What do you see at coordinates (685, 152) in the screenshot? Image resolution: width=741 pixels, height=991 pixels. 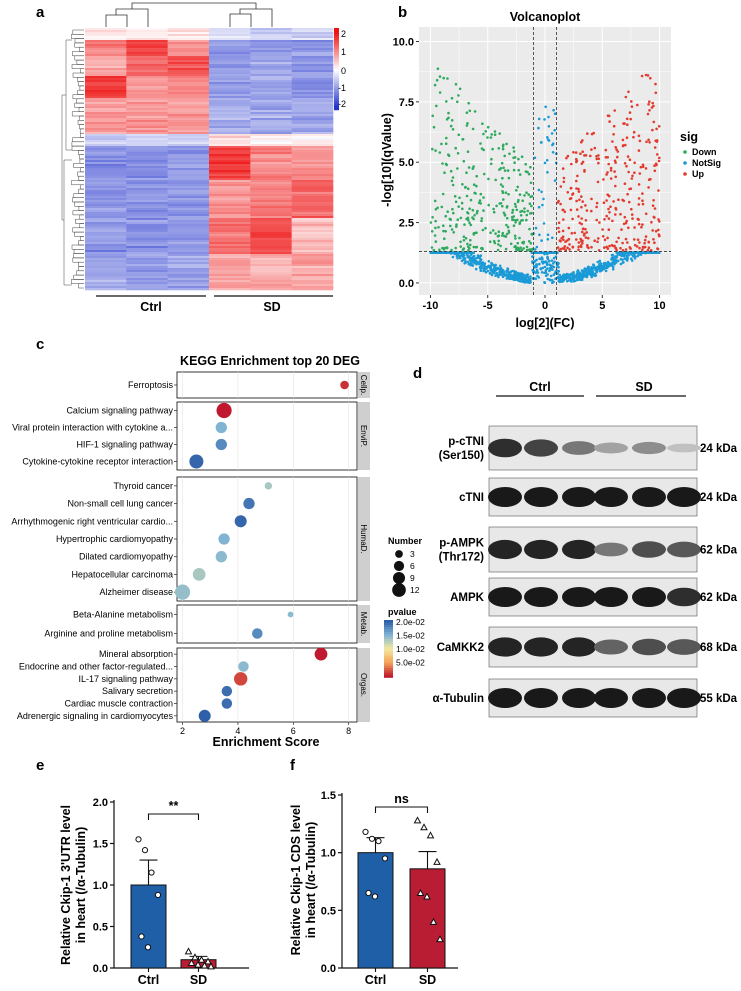 I see `legend-marker-down` at bounding box center [685, 152].